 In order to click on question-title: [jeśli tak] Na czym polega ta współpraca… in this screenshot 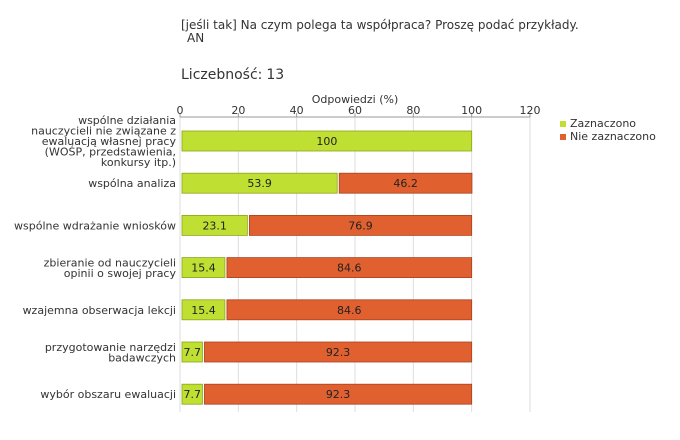, I will do `click(380, 25)`.